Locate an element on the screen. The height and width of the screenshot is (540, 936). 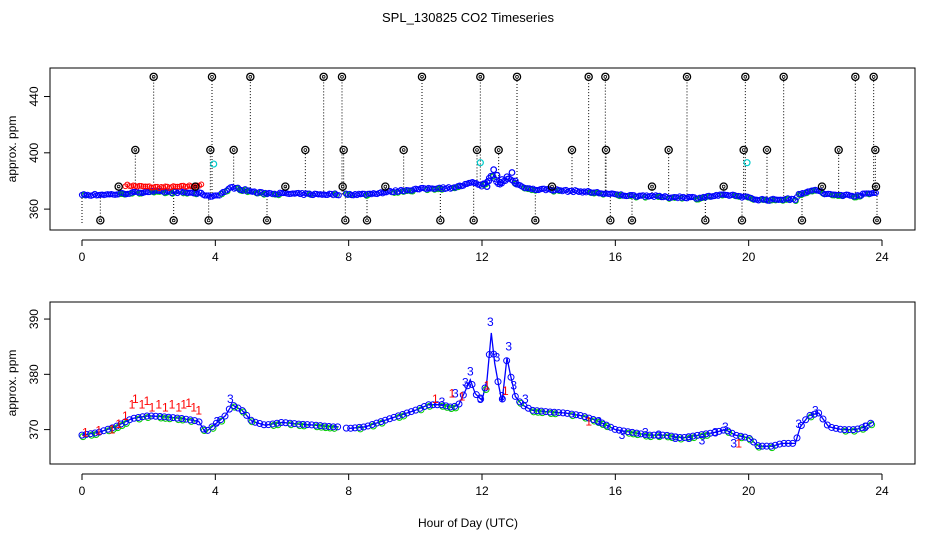
bottom-y-axis: 370 380 390 is located at coordinates (39, 374).